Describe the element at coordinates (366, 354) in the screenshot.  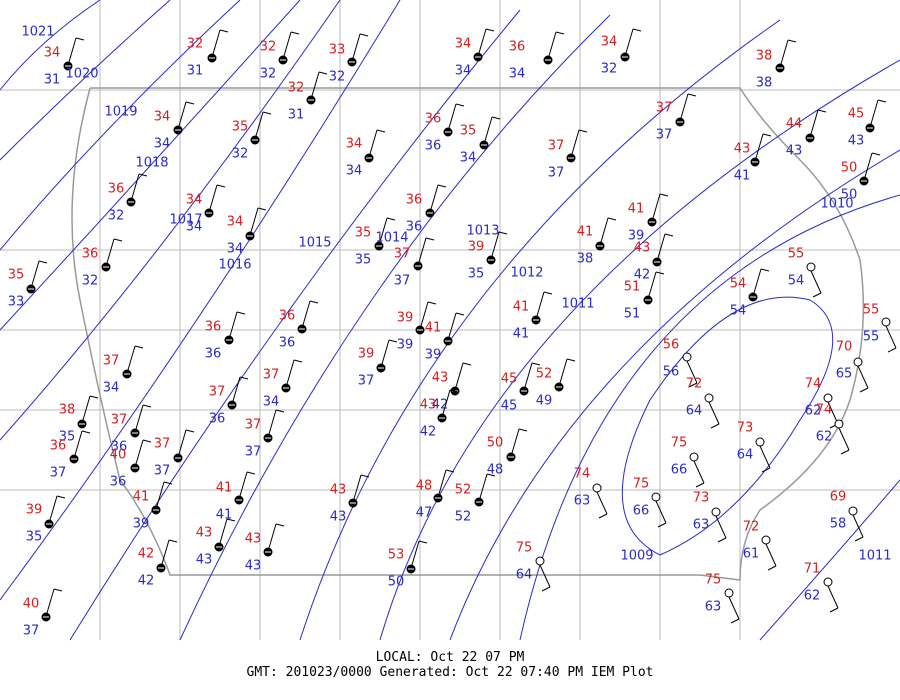
I see `temperature: 39` at that location.